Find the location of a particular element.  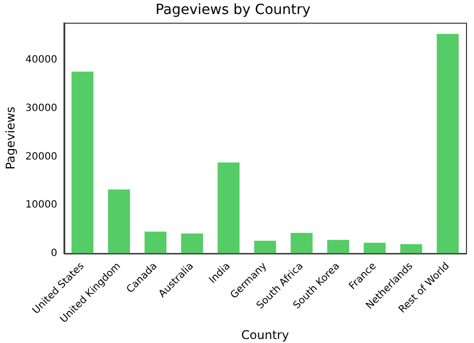

y-tick-label: 40000 is located at coordinates (41, 60).